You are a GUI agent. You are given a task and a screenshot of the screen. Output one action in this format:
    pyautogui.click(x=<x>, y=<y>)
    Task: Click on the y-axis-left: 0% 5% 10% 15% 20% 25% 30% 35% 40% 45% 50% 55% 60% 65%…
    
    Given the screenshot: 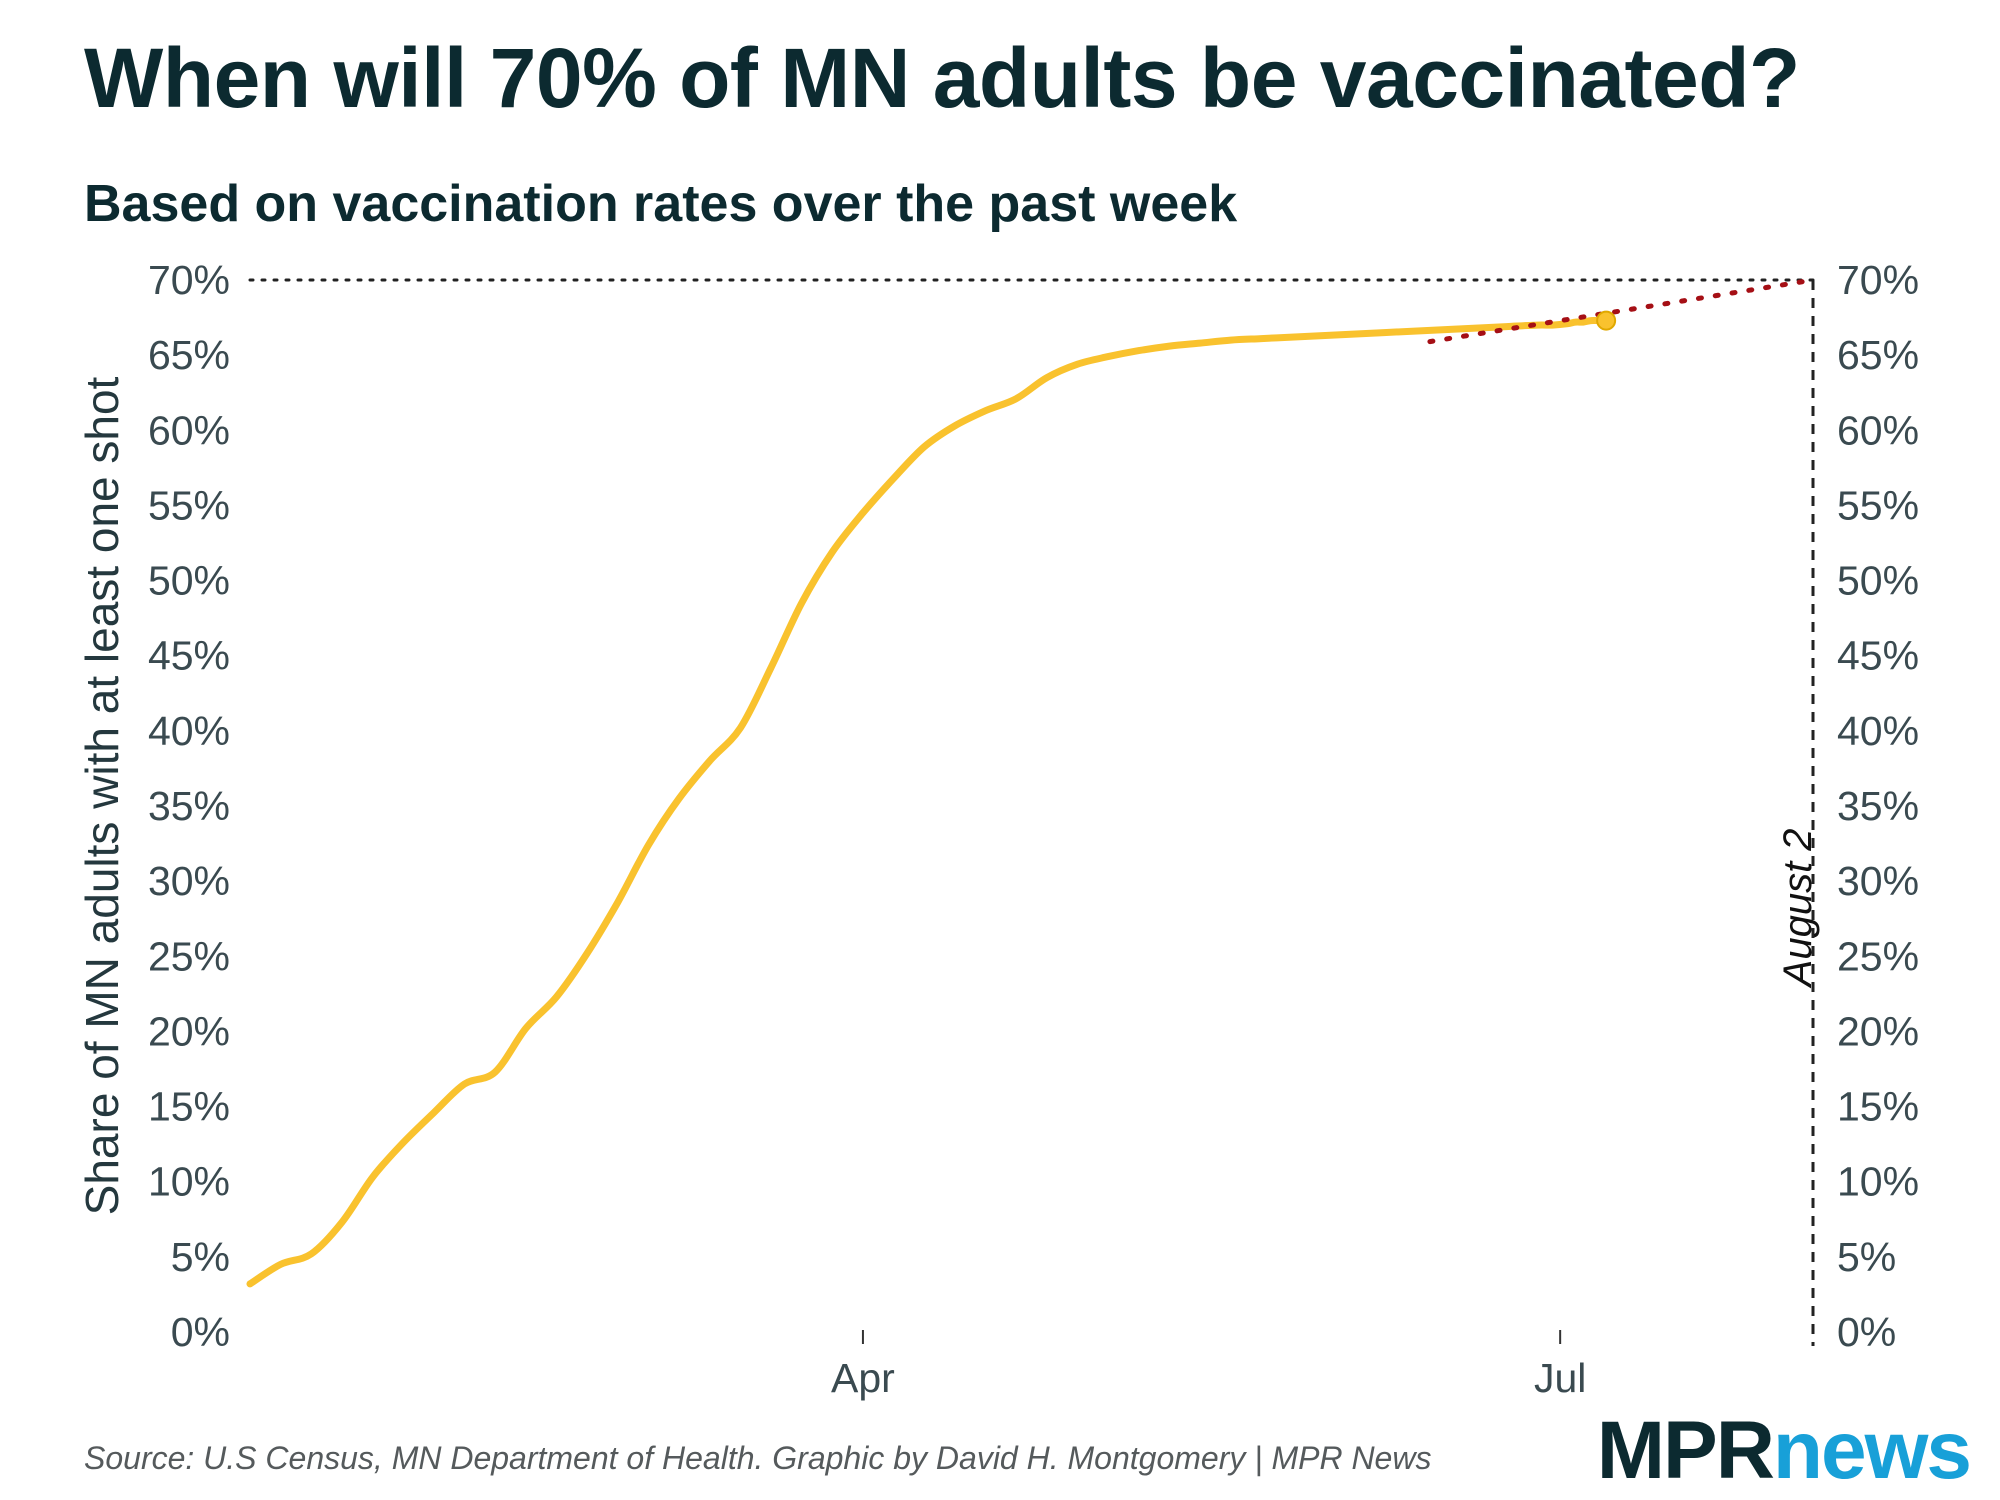 What is the action you would take?
    pyautogui.click(x=189, y=806)
    